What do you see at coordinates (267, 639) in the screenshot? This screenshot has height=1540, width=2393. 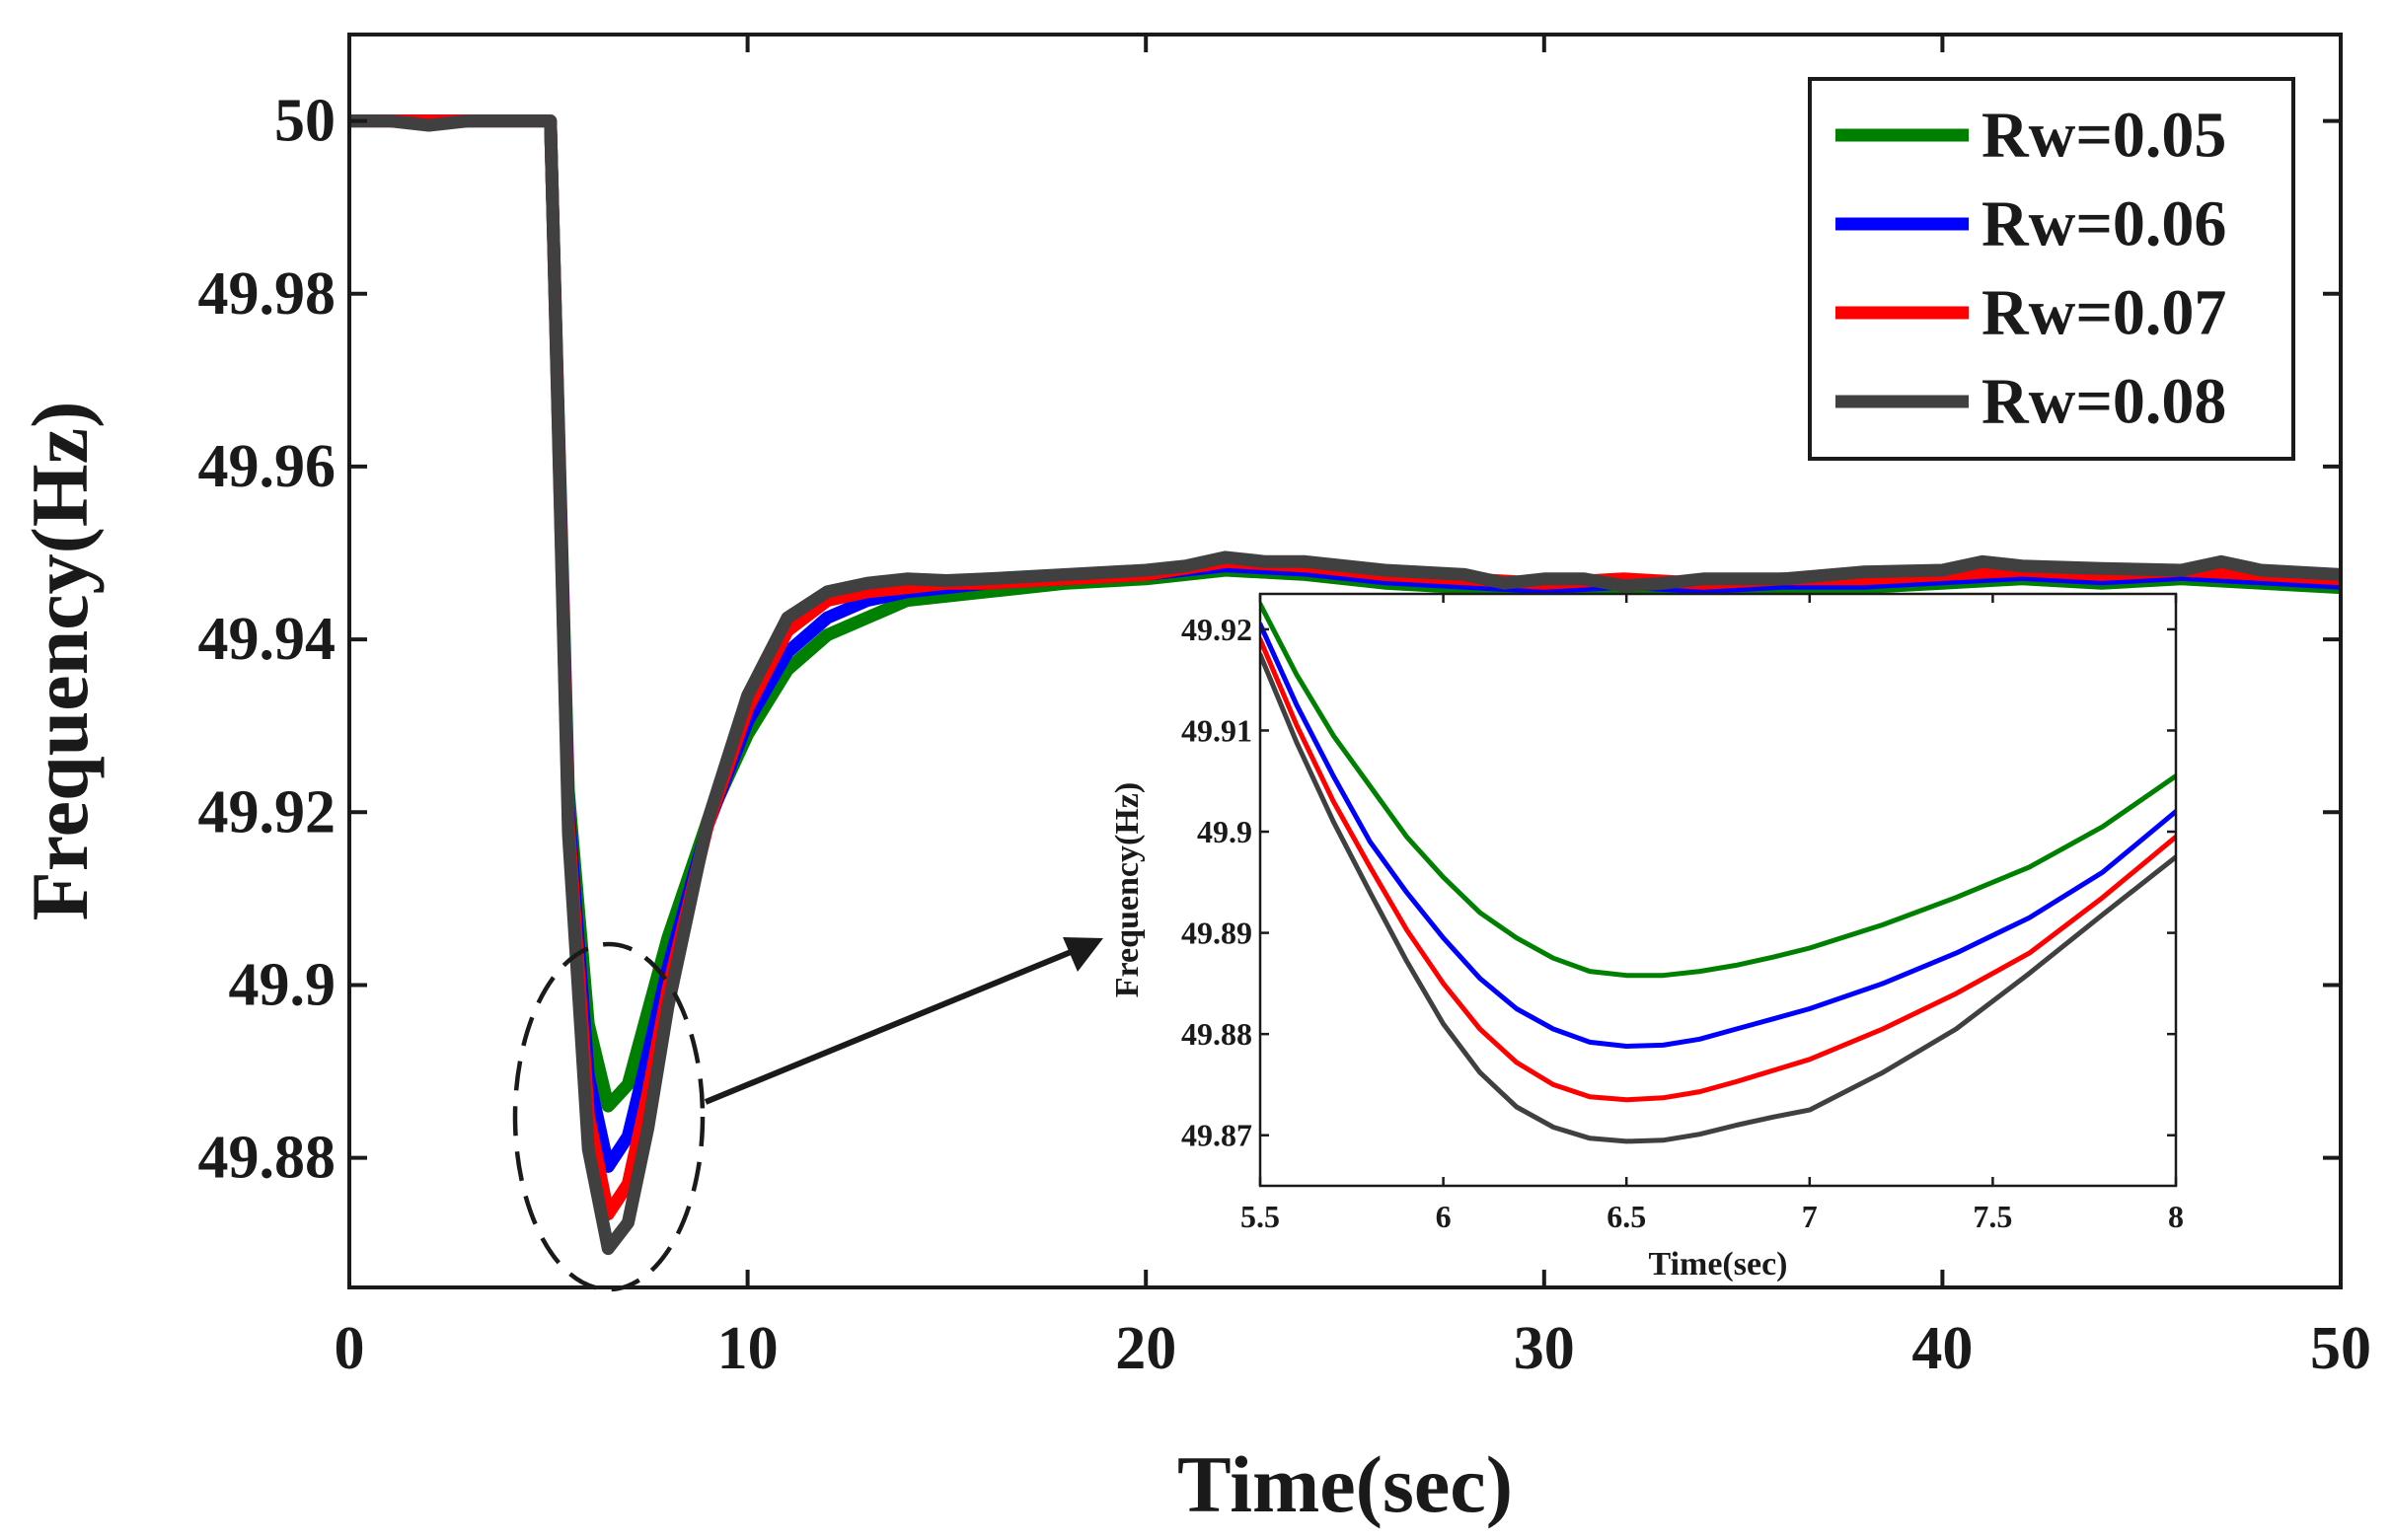 I see `main-y-tick-label: 49.94` at bounding box center [267, 639].